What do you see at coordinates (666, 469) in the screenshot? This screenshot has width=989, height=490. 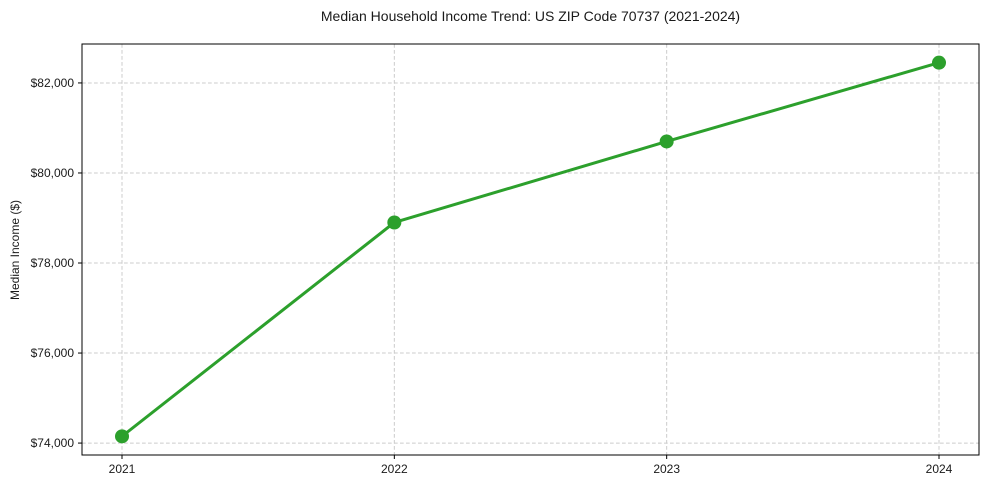 I see `x-tick-label: 2023` at bounding box center [666, 469].